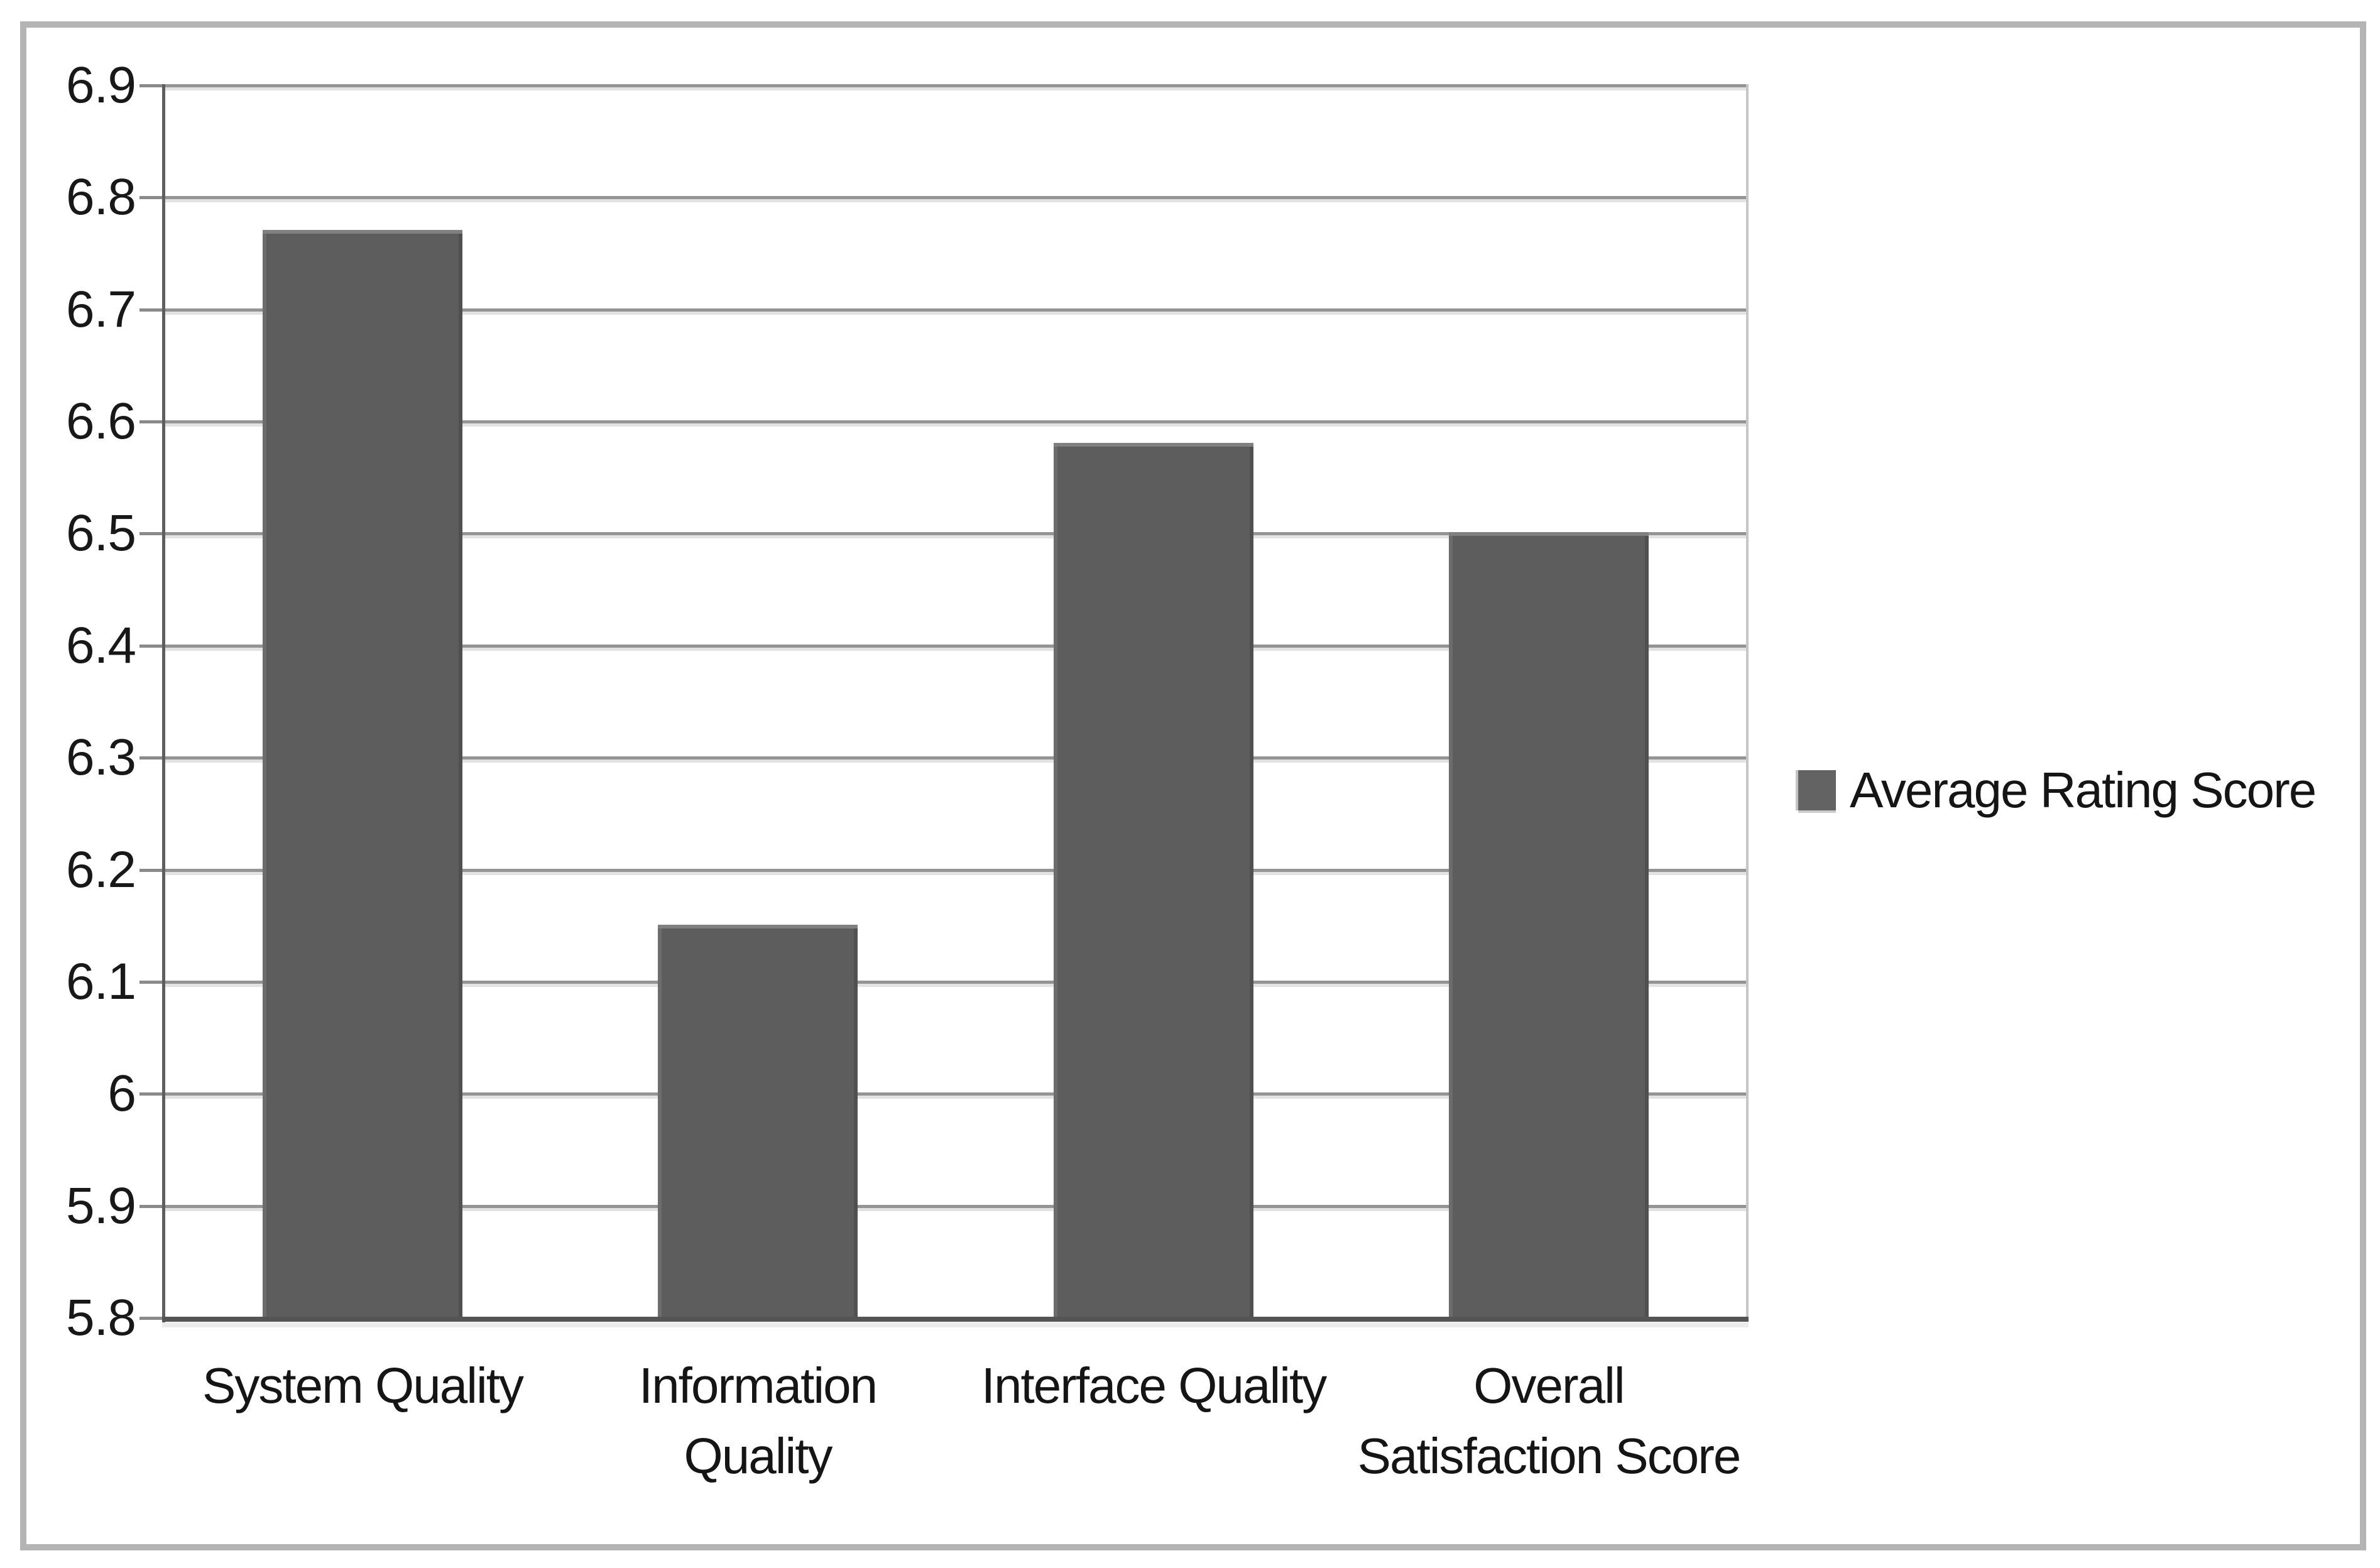 This screenshot has height=1568, width=2380. Describe the element at coordinates (150, 870) in the screenshot. I see `y-tick-6.2` at that location.